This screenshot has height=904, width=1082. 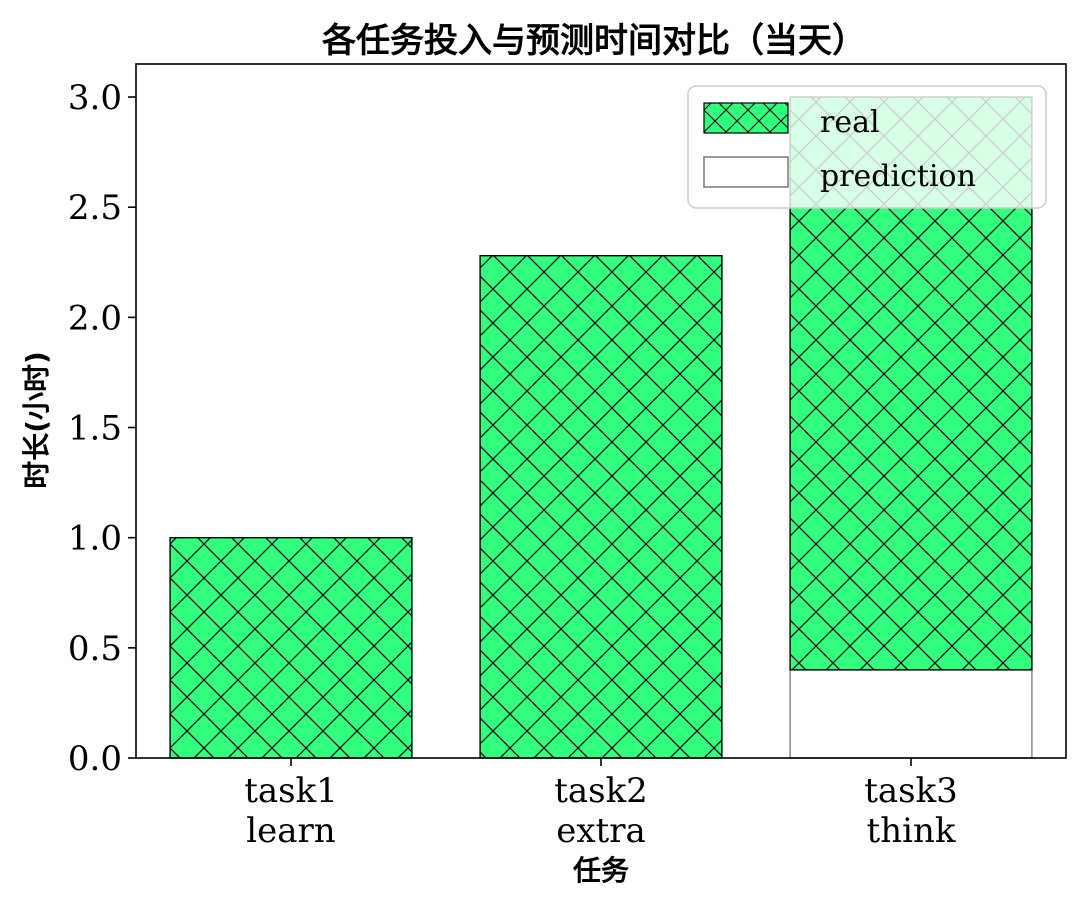 I want to click on x-tick-label: task3, so click(x=911, y=791).